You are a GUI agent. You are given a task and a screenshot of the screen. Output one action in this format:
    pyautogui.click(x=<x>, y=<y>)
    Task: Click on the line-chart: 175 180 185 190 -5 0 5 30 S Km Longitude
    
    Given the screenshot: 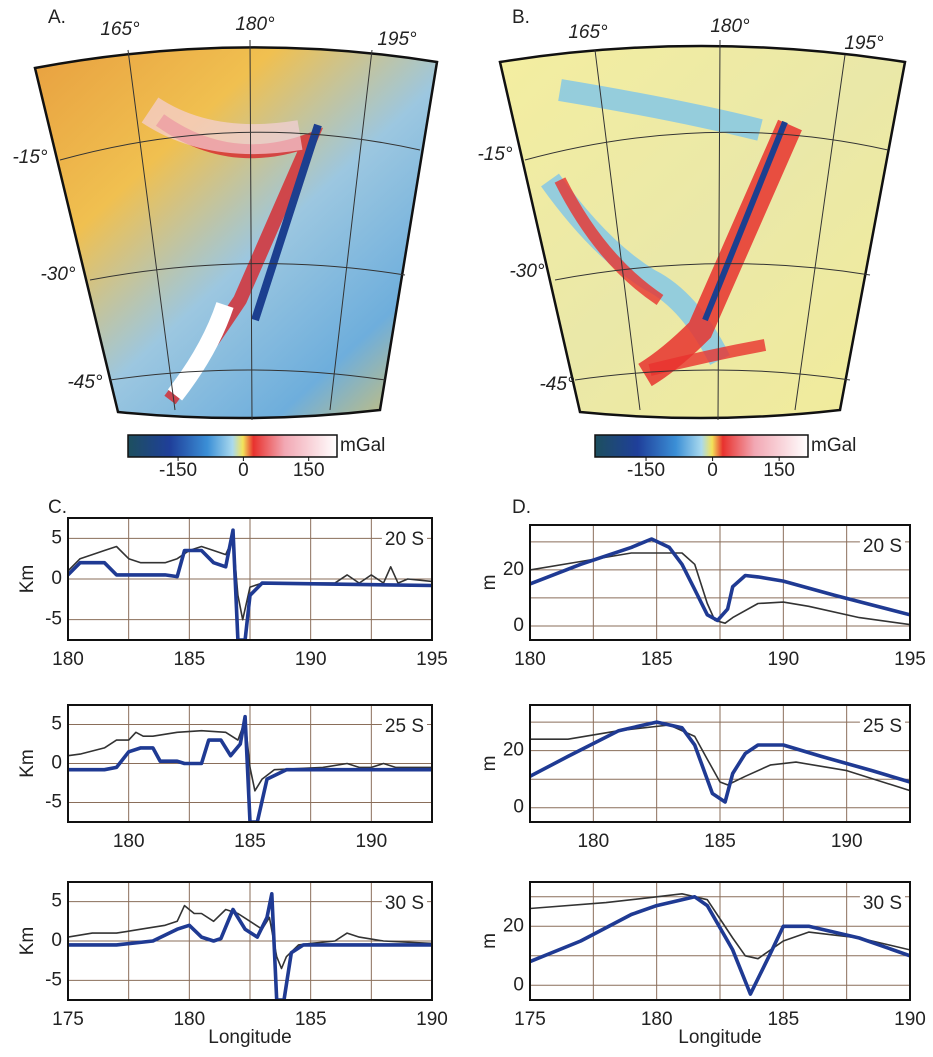 What is the action you would take?
    pyautogui.click(x=232, y=964)
    